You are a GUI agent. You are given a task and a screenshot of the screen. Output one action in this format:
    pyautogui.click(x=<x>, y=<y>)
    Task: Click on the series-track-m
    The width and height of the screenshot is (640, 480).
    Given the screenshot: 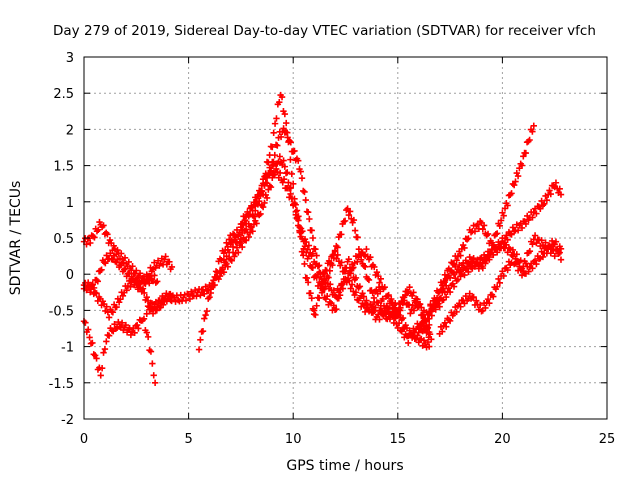 What is the action you would take?
    pyautogui.click(x=500, y=287)
    